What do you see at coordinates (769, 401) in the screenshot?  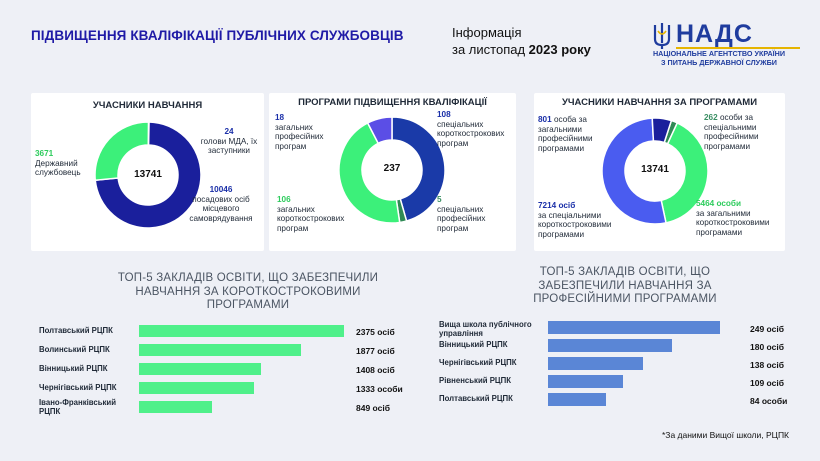 I see `bar-value-label: 84 особи` at bounding box center [769, 401].